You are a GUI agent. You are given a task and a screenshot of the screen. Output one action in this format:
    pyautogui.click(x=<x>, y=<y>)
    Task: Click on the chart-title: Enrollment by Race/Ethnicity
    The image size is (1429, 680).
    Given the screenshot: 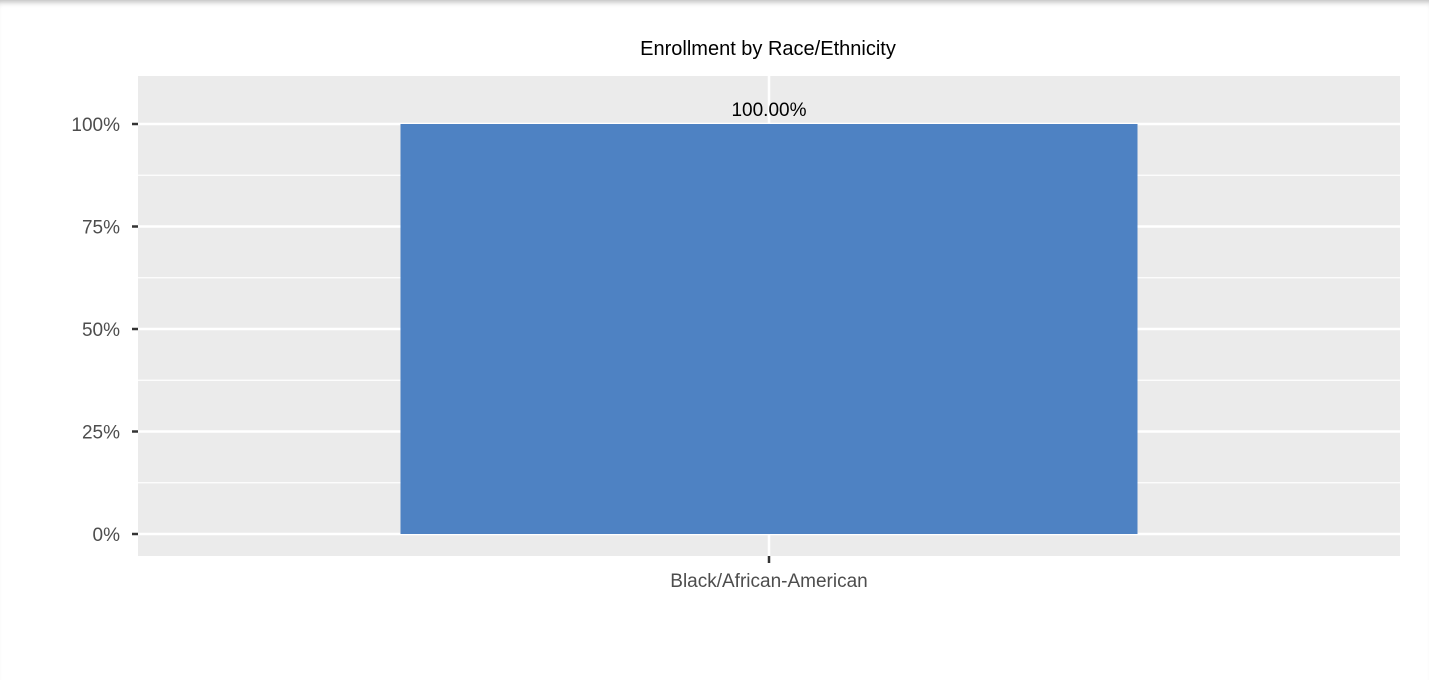 What is the action you would take?
    pyautogui.click(x=768, y=49)
    